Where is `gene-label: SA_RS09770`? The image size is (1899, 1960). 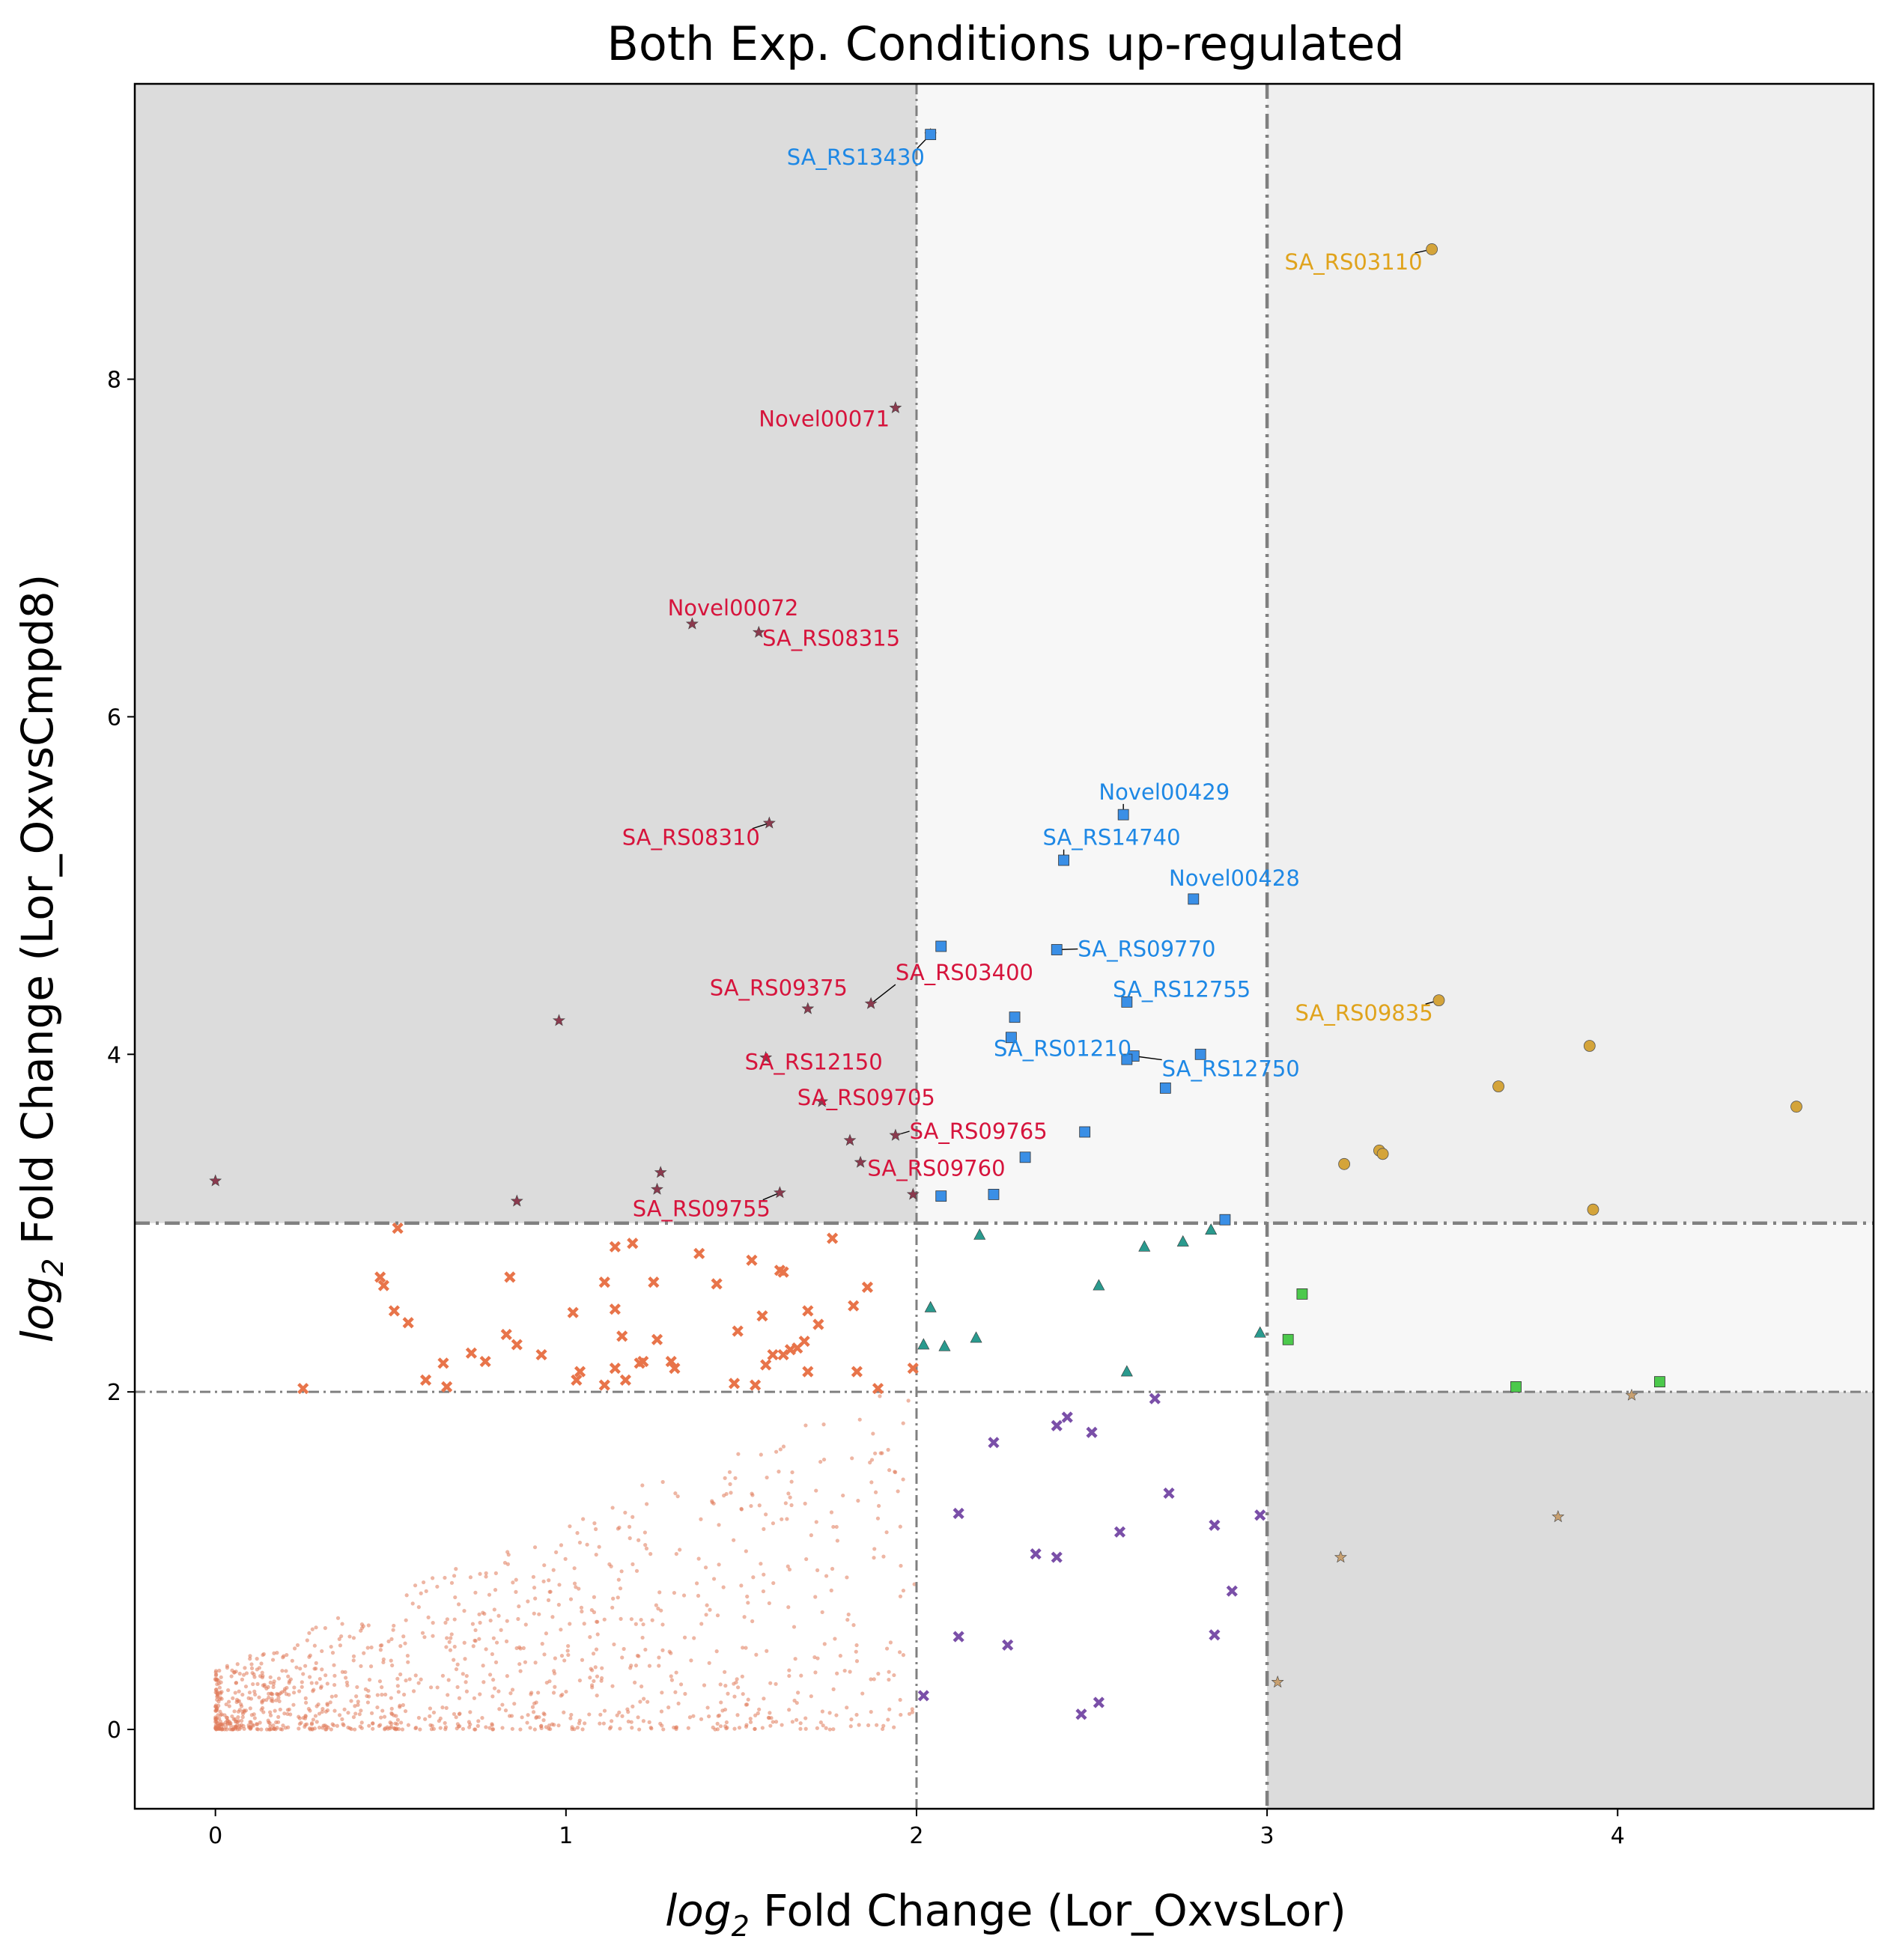 gene-label: SA_RS09770 is located at coordinates (1146, 949).